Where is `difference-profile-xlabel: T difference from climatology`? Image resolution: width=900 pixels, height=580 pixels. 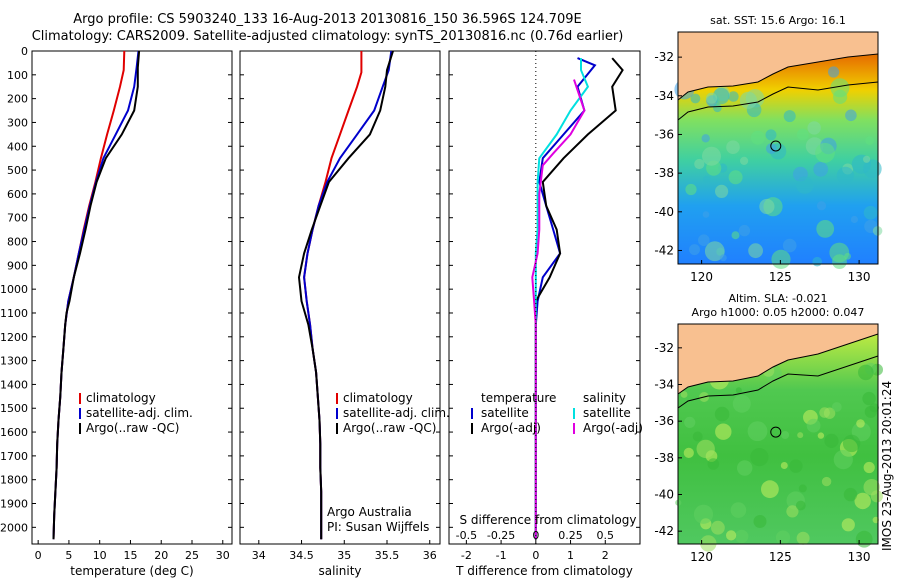 difference-profile-xlabel: T difference from climatology is located at coordinates (544, 571).